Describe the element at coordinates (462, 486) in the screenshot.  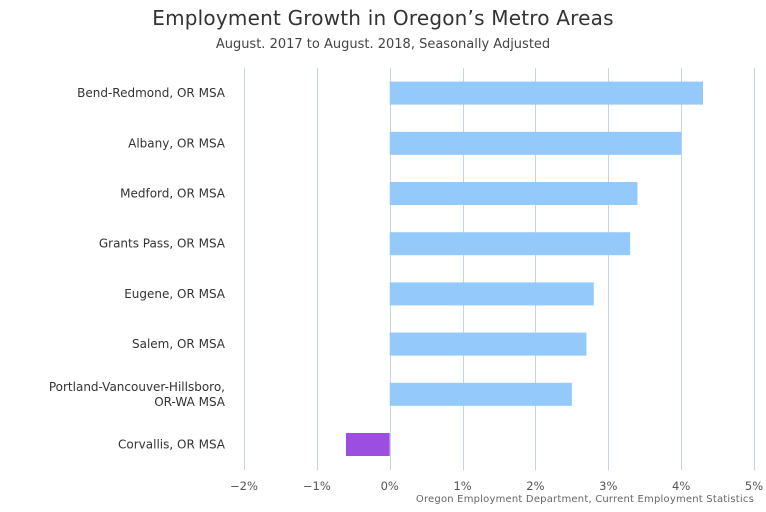
I see `x-tick-label: 1%` at that location.